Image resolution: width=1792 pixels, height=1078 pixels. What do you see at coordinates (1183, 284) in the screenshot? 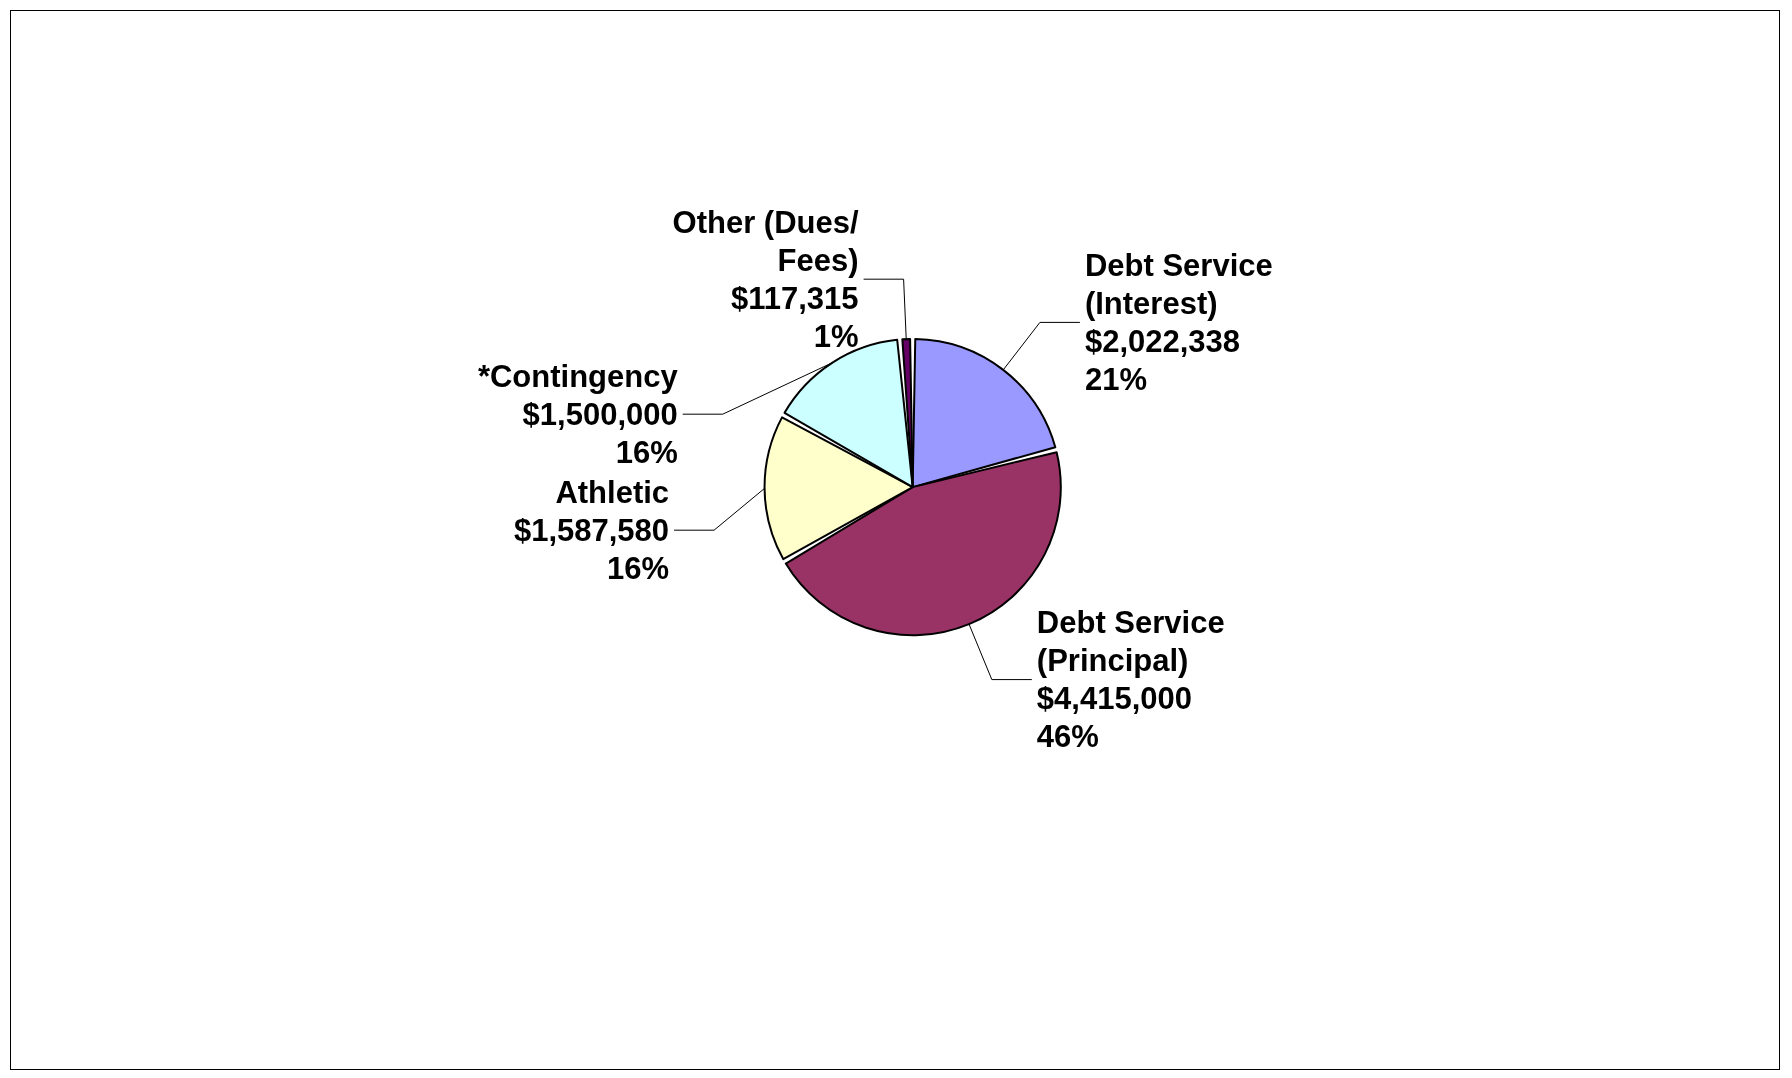
I see `slice-label: Debt Service (Interest)` at bounding box center [1183, 284].